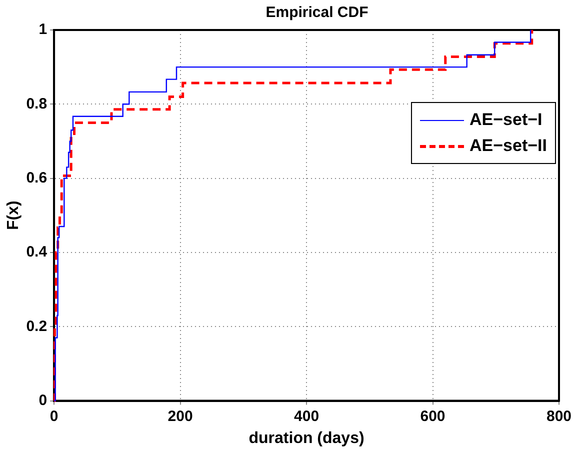 The width and height of the screenshot is (581, 450). Describe the element at coordinates (37, 103) in the screenshot. I see `y-tick-label: 0.8` at that location.